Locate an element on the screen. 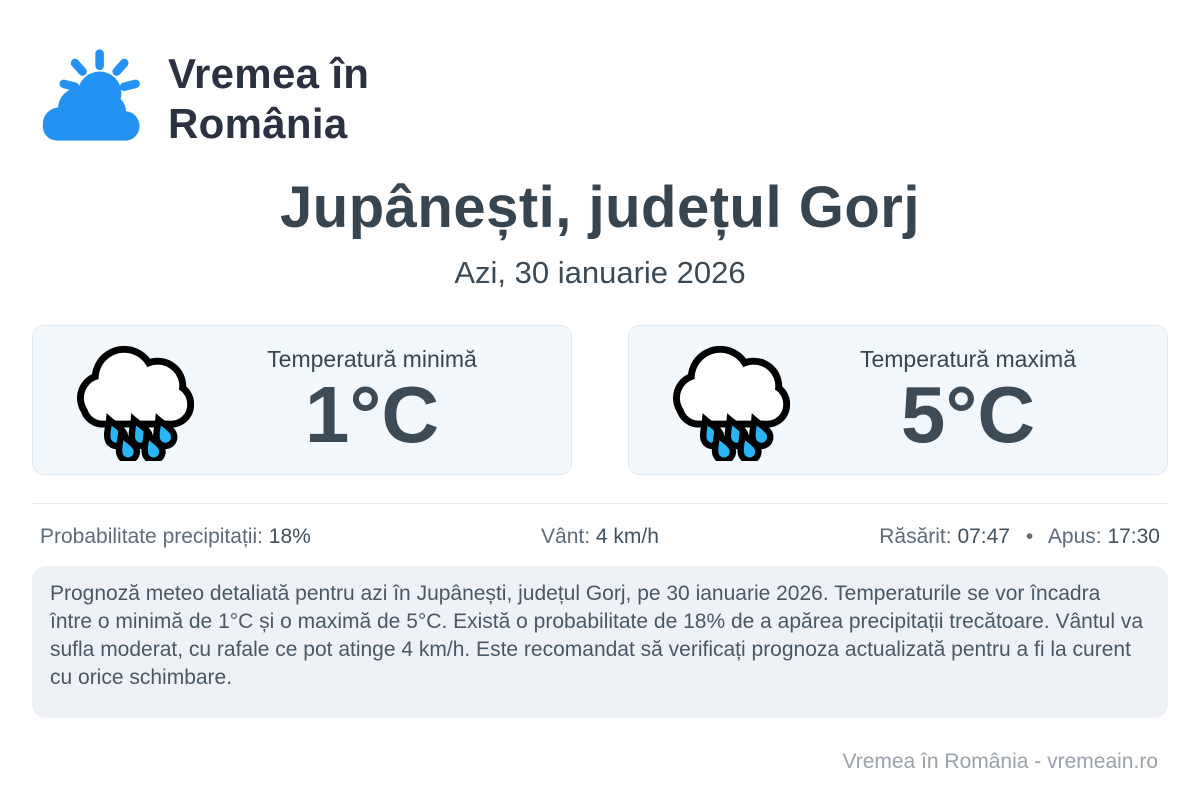 This screenshot has width=1200, height=800. sunset-label: Apus: is located at coordinates (1074, 536).